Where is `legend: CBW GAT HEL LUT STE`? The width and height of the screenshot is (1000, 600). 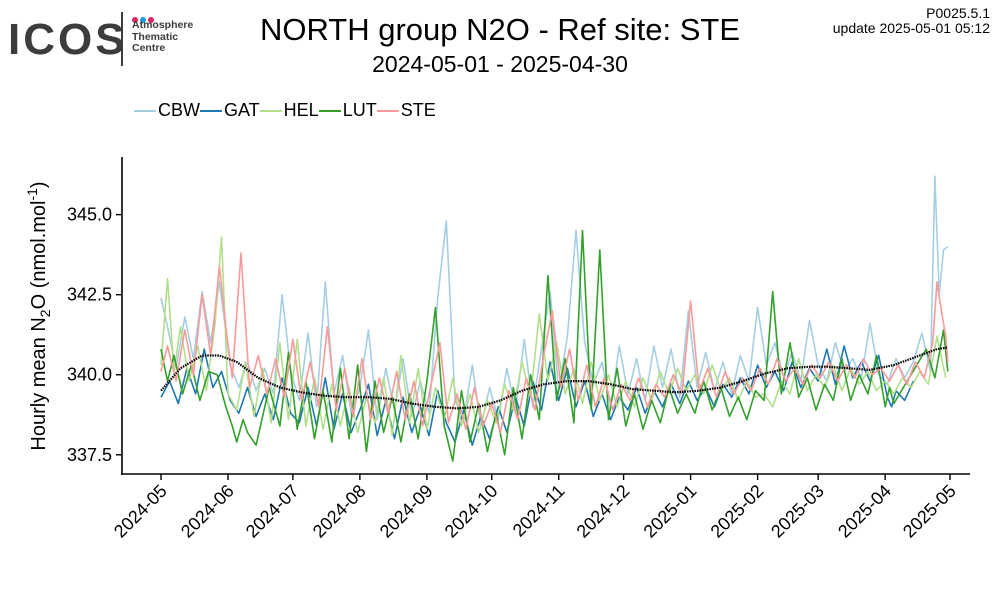
legend: CBW GAT HEL LUT STE is located at coordinates (285, 110).